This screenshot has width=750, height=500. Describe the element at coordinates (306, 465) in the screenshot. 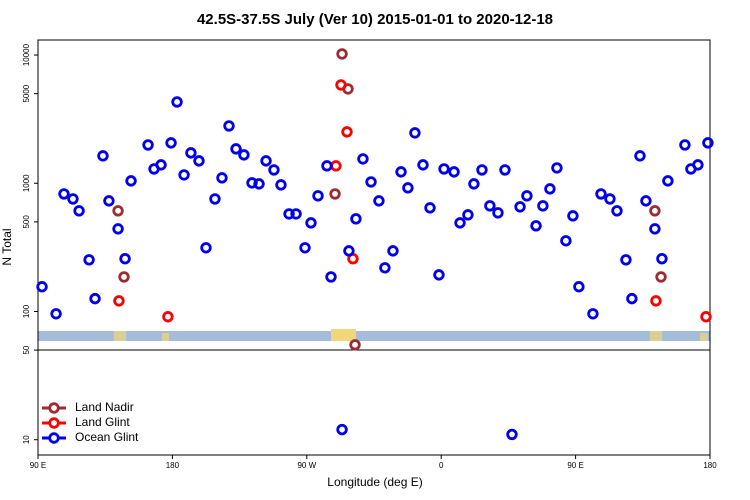

I see `x-tick-label: 90 W` at that location.